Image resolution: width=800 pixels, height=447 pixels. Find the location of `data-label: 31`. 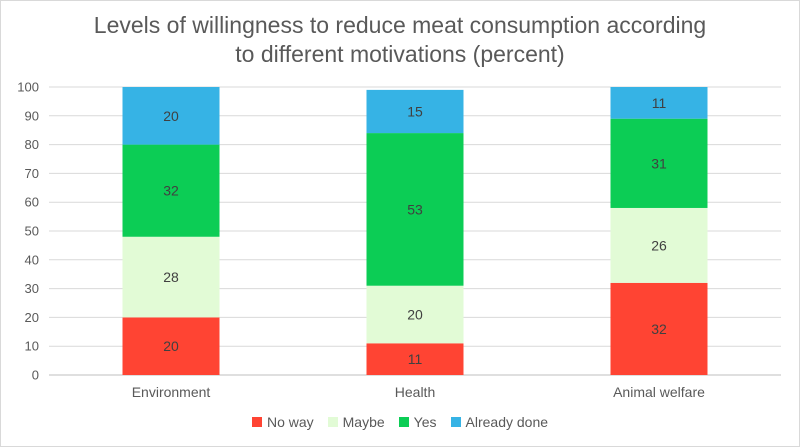

data-label: 31 is located at coordinates (659, 163).